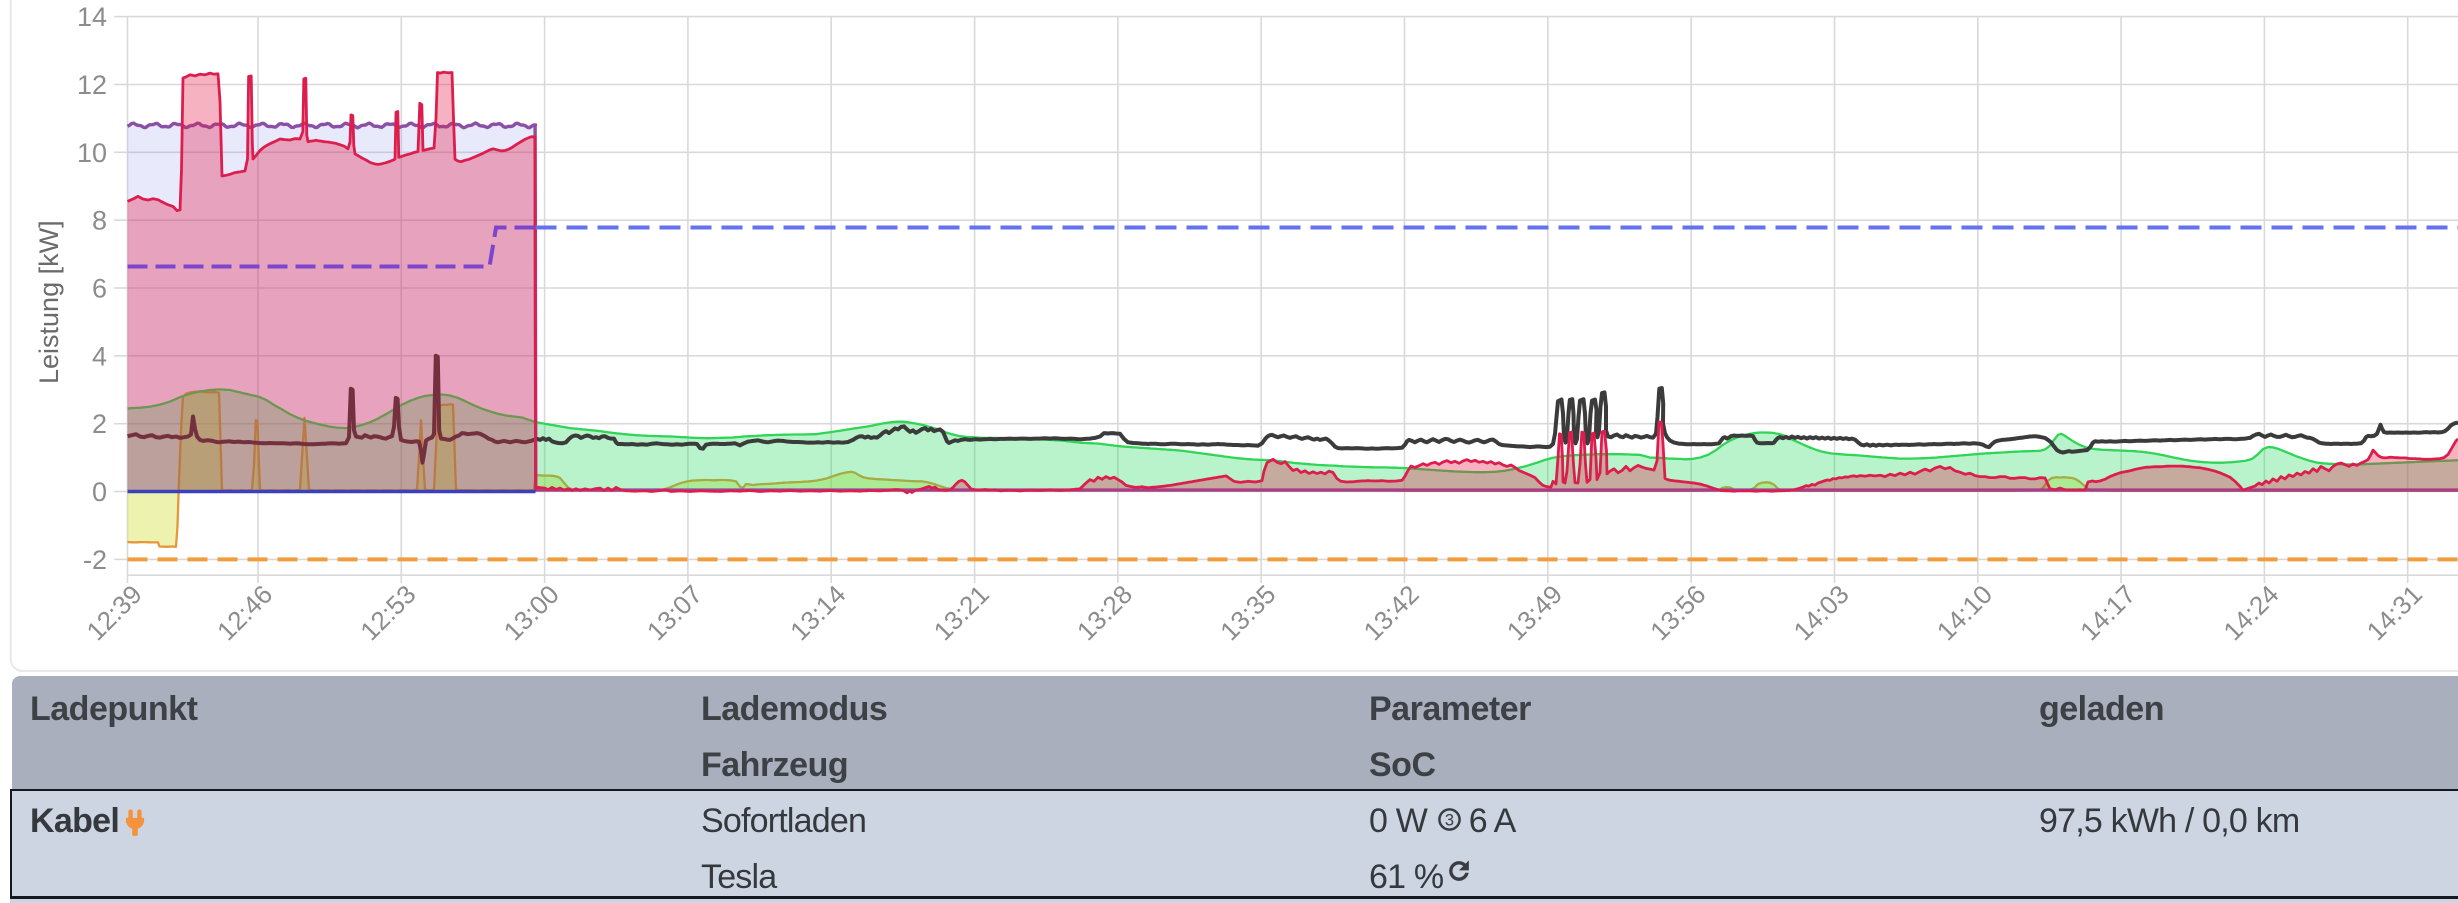  What do you see at coordinates (99, 289) in the screenshot?
I see `svg-text: 6` at bounding box center [99, 289].